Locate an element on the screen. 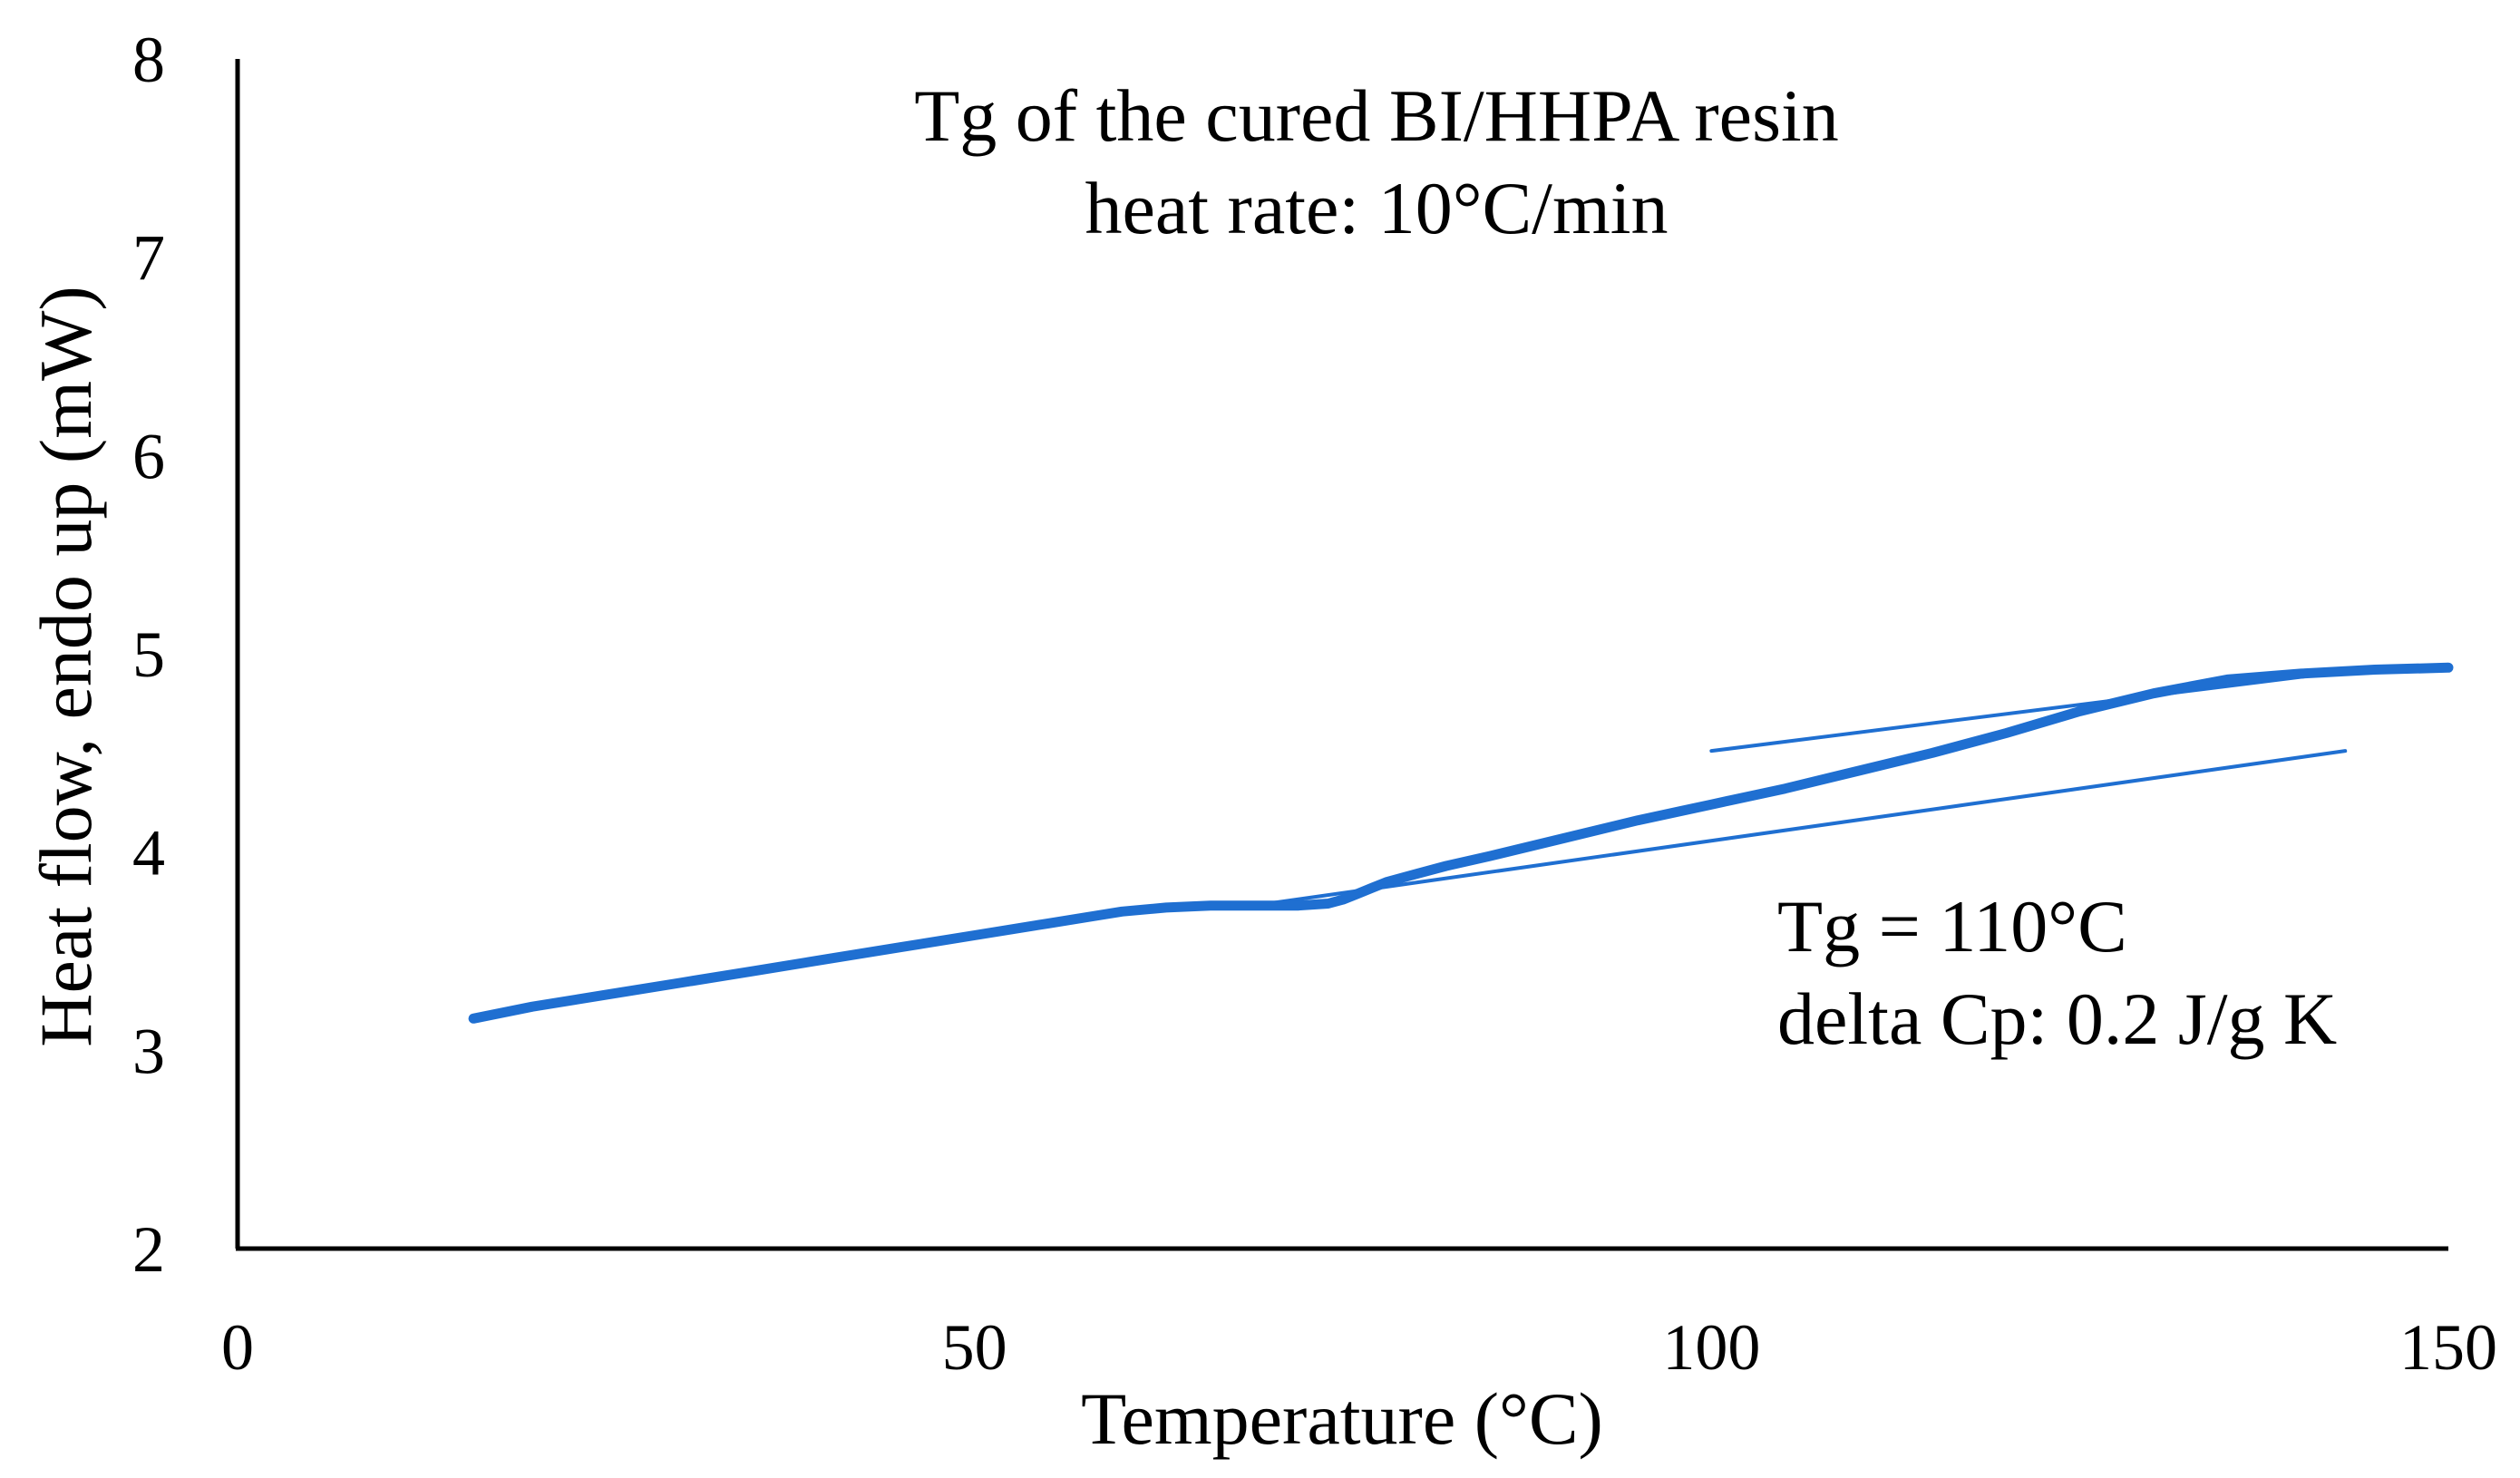 This screenshot has height=1478, width=2520. y-tick-label: 5 is located at coordinates (148, 654).